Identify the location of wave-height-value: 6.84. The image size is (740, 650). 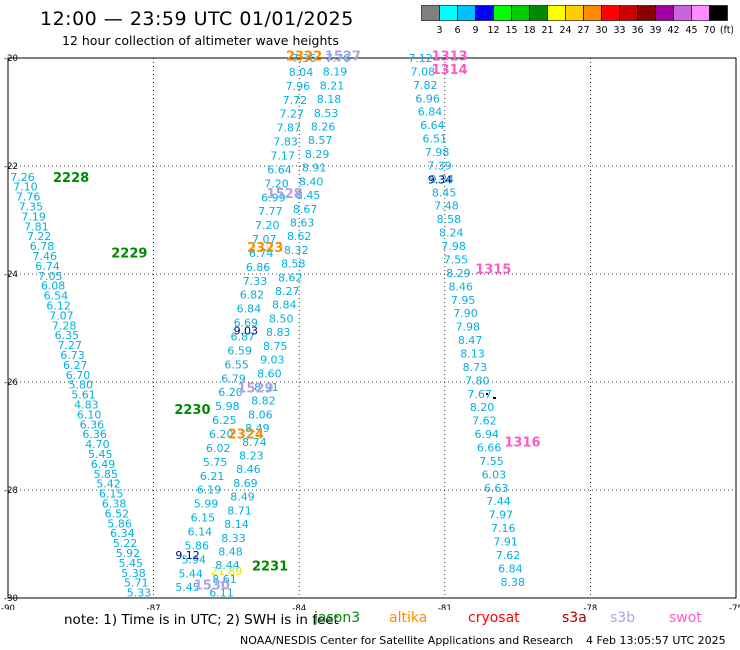
(249, 309).